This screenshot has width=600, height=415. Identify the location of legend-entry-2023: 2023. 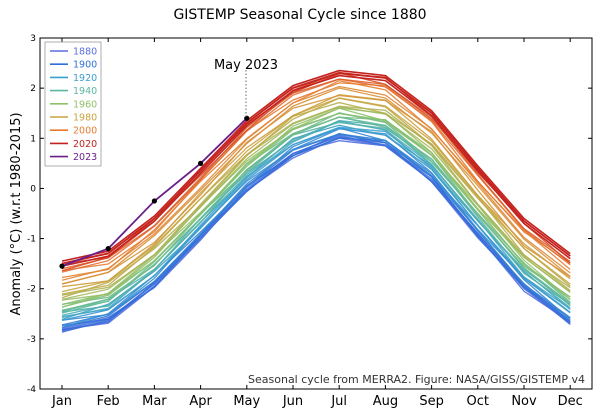
(85, 157).